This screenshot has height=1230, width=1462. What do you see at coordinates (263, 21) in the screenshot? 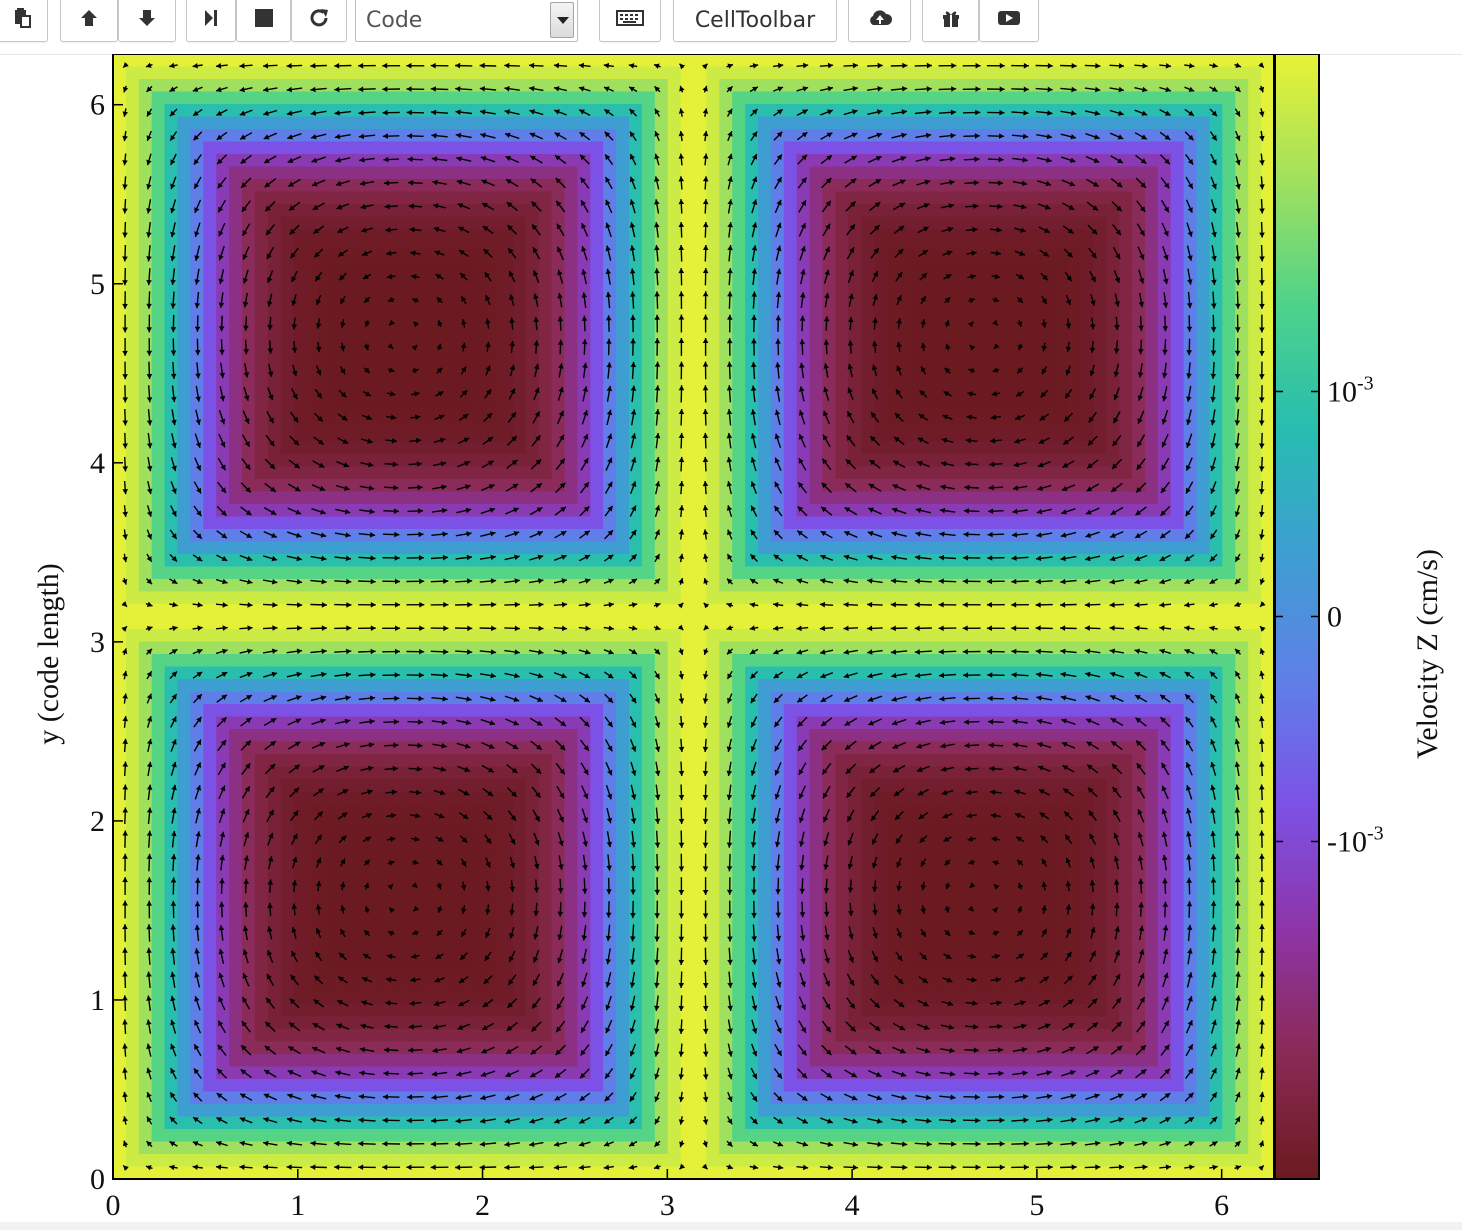
I see `interrupt-button` at bounding box center [263, 21].